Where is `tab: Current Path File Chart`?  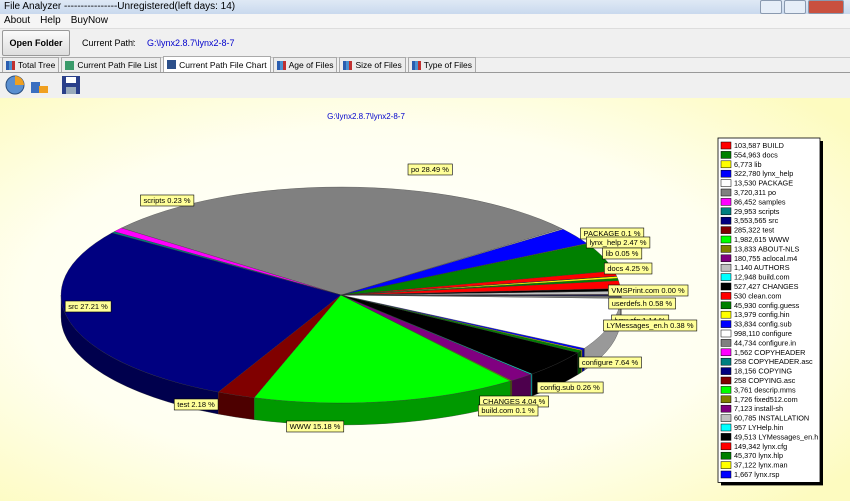
tab: Current Path File Chart is located at coordinates (217, 64).